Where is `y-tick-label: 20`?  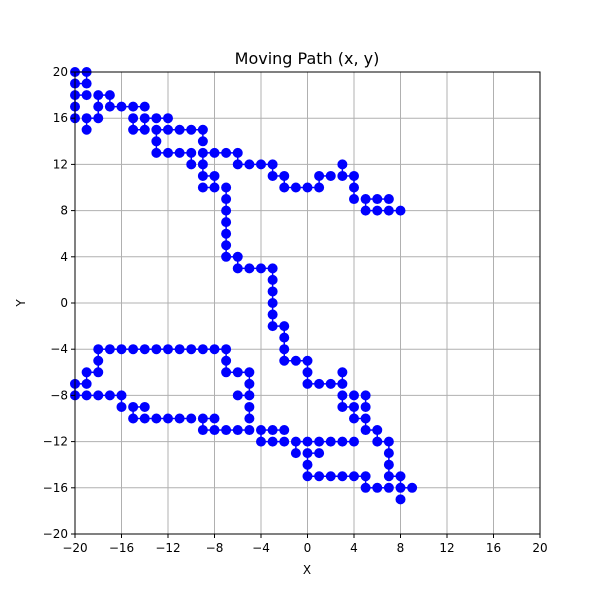
y-tick-label: 20 is located at coordinates (60, 72).